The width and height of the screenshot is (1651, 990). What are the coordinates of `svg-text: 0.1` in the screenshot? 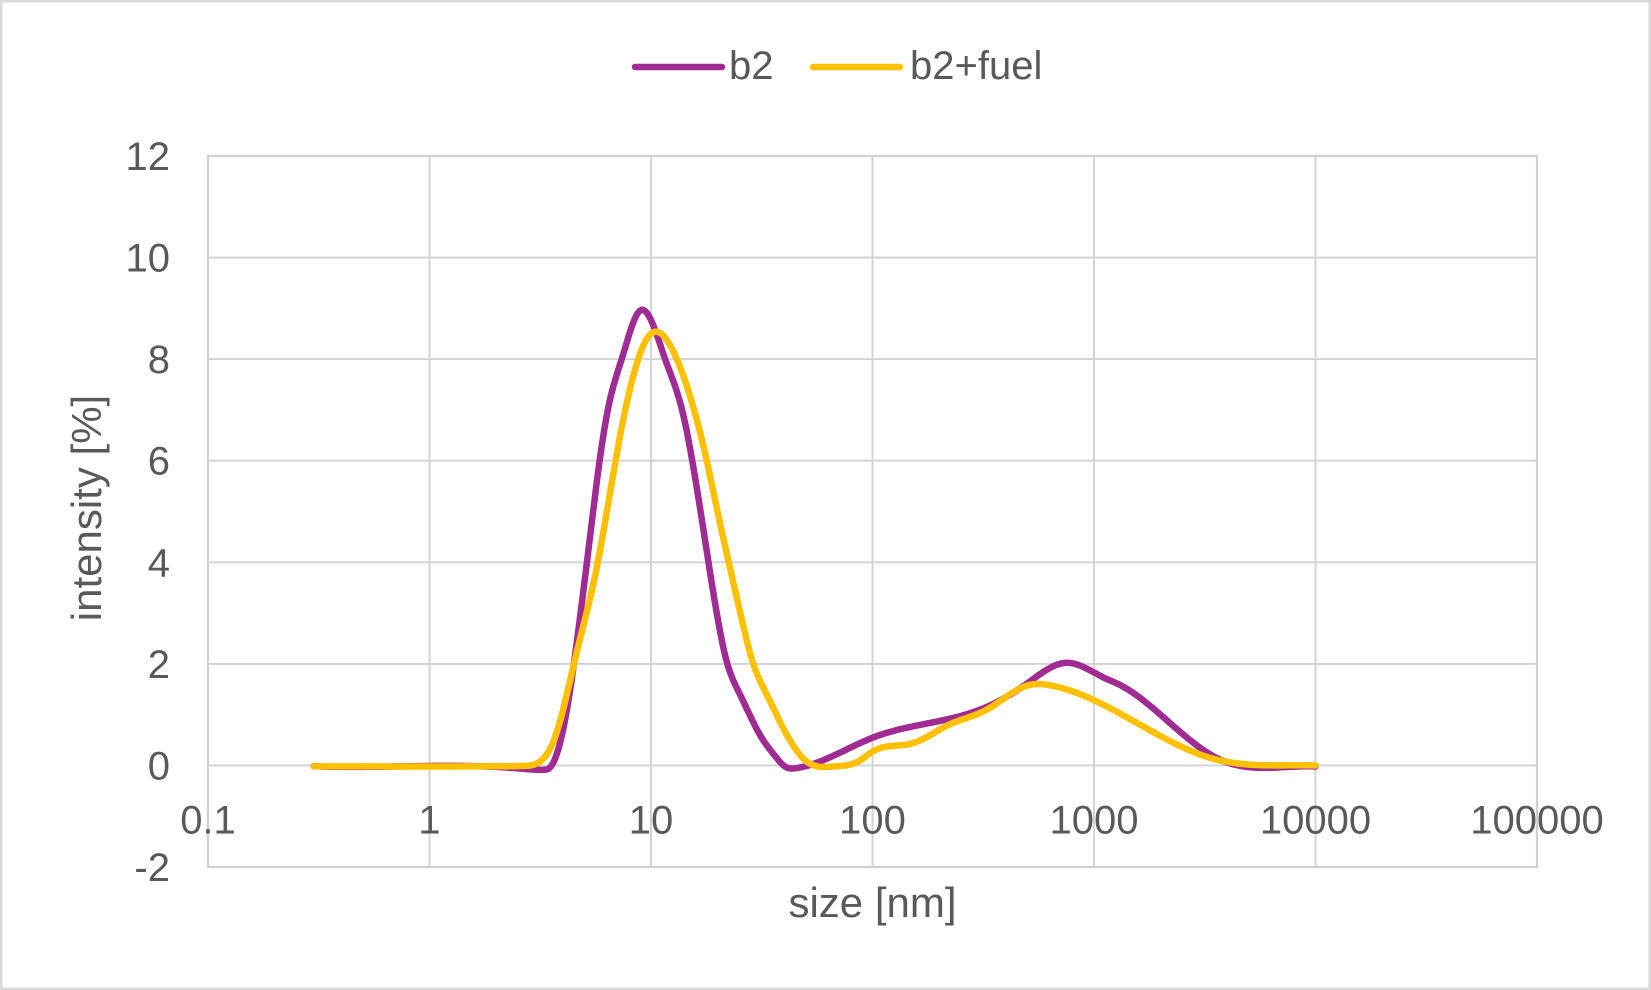 It's located at (208, 821).